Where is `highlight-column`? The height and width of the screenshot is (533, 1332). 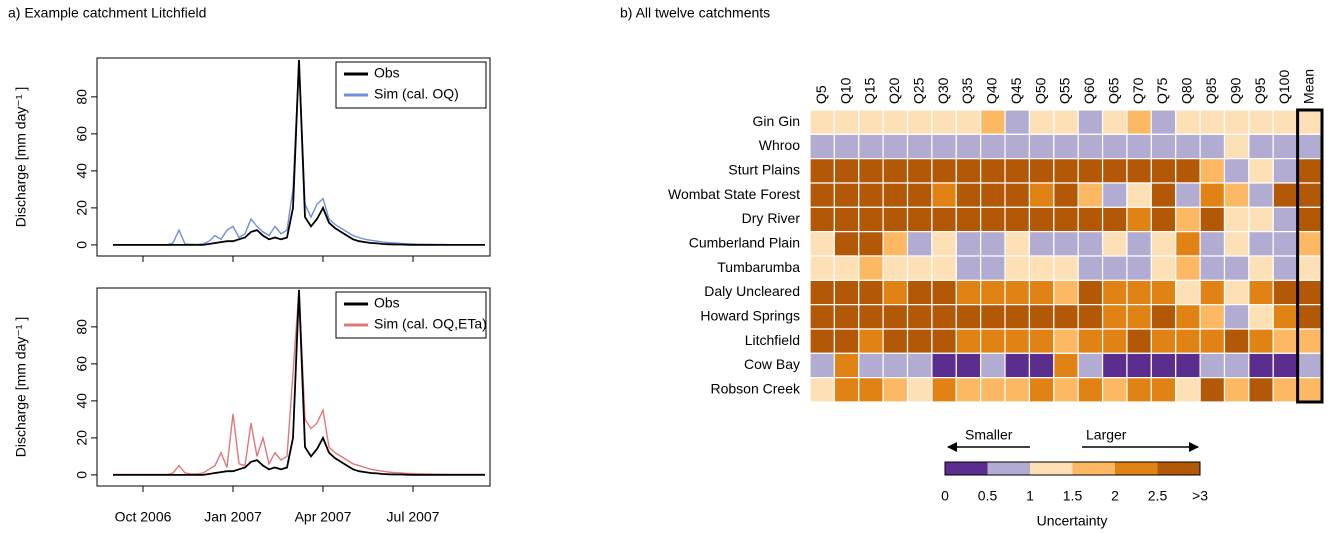
highlight-column is located at coordinates (1310, 256).